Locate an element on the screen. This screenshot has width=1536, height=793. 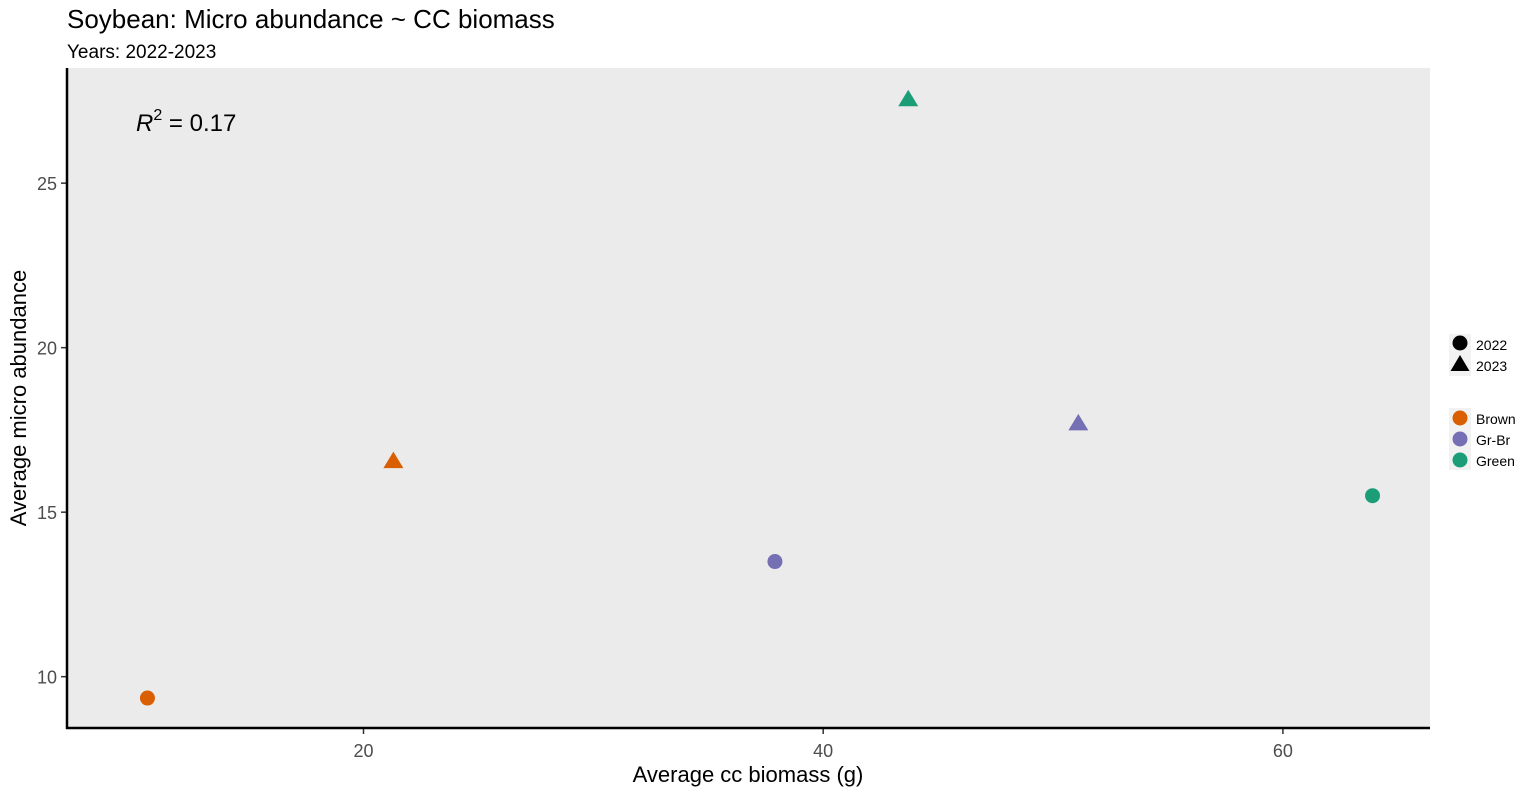
legend-label-2023: 2023 is located at coordinates (1491, 366).